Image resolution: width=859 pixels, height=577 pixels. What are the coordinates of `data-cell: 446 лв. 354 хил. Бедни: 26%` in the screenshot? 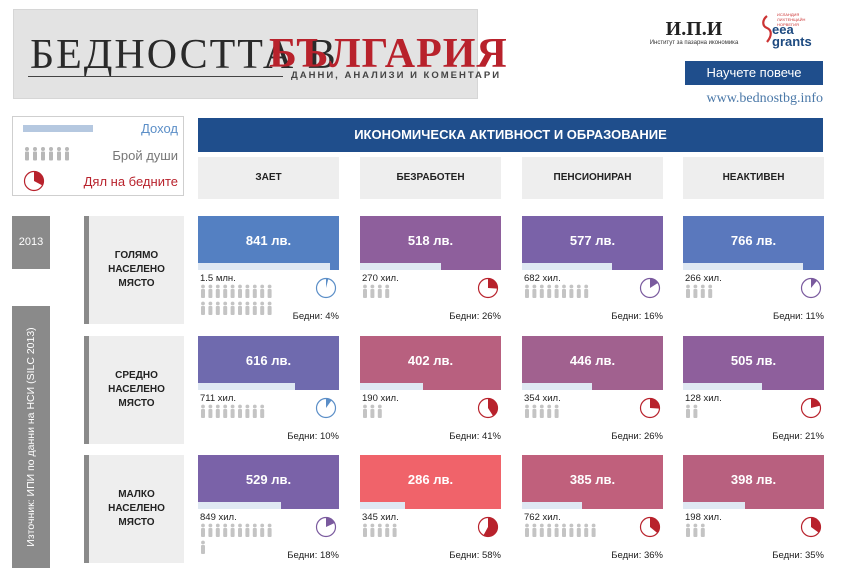 It's located at (592, 390).